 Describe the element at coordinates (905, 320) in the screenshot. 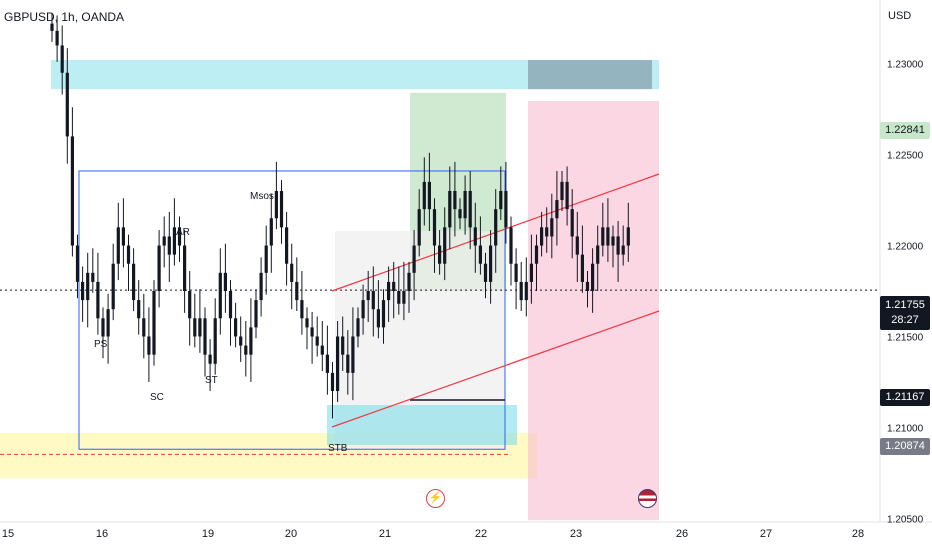

I see `countdown-timer: 28:27` at that location.